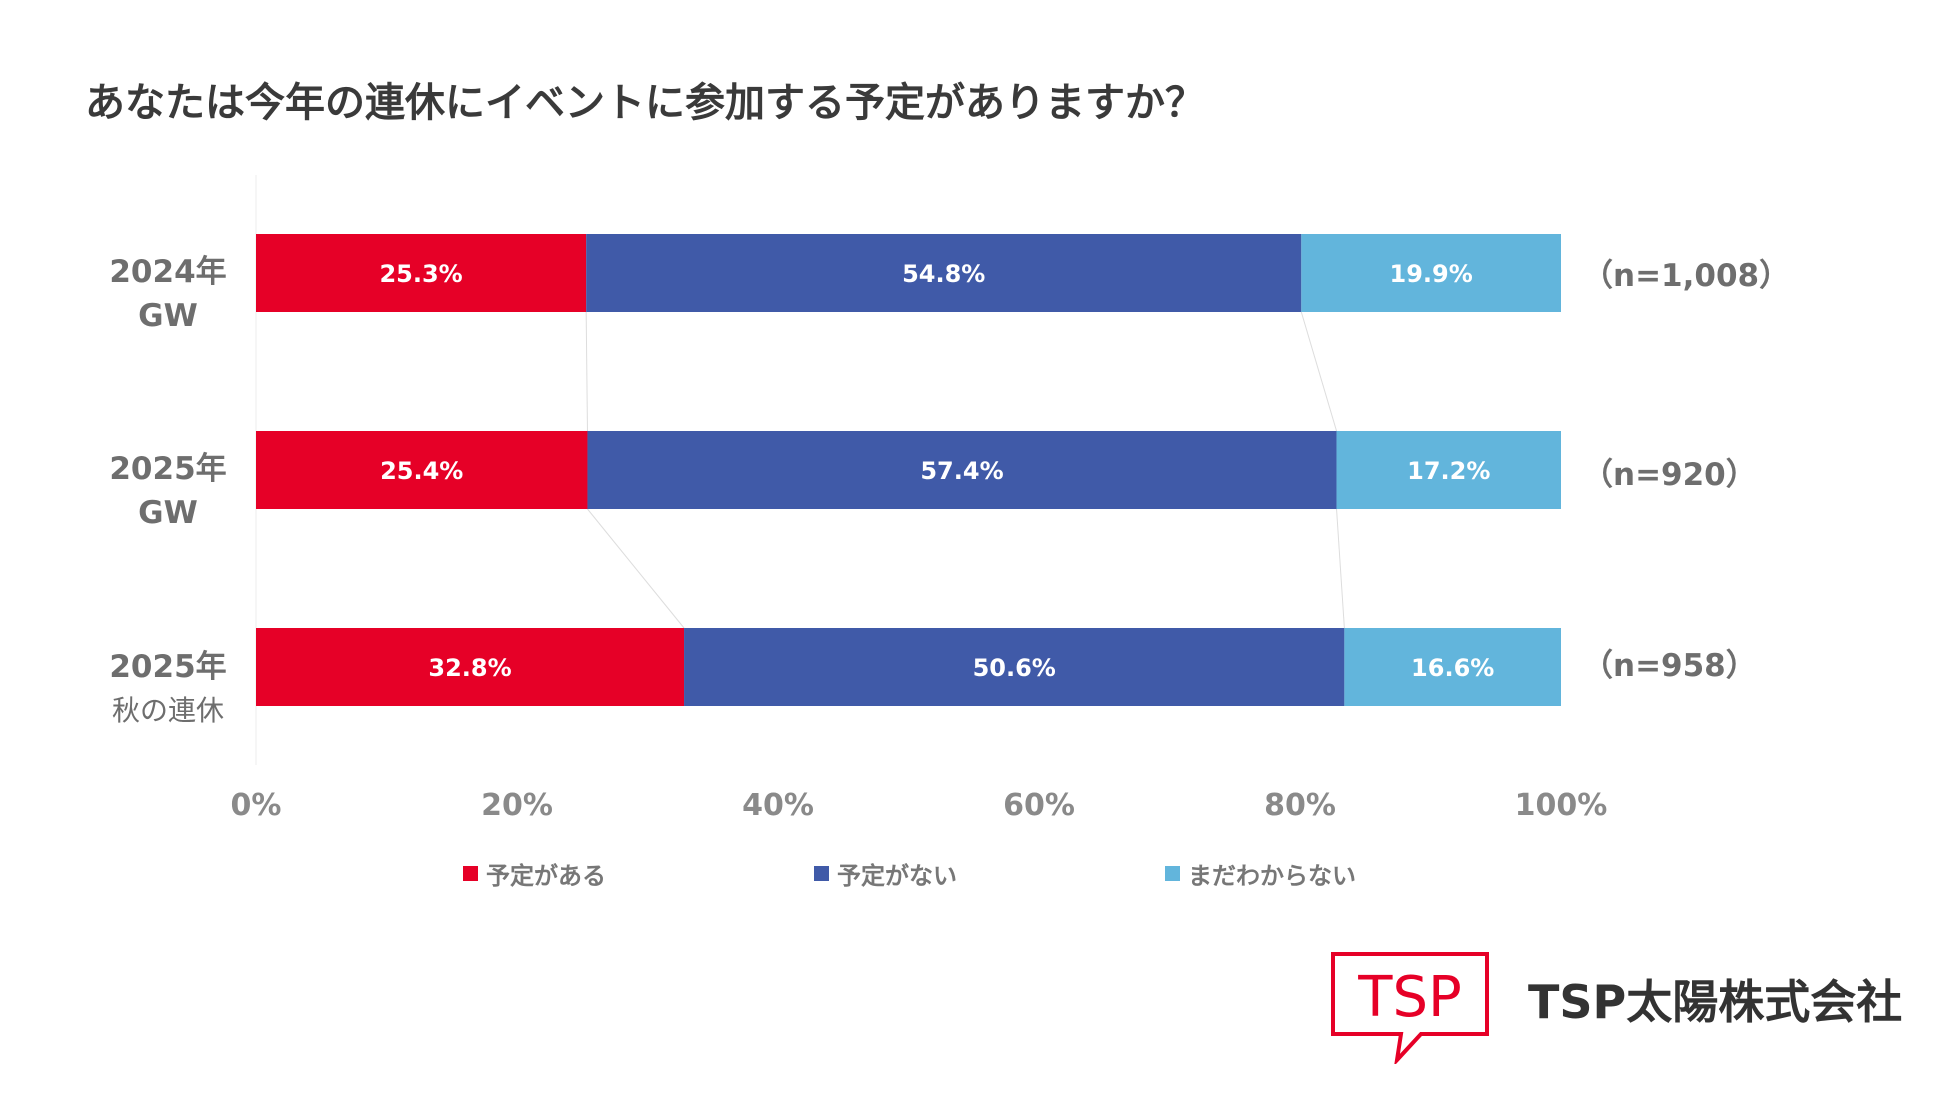  I want to click on sample-size: （n=920）, so click(1669, 475).